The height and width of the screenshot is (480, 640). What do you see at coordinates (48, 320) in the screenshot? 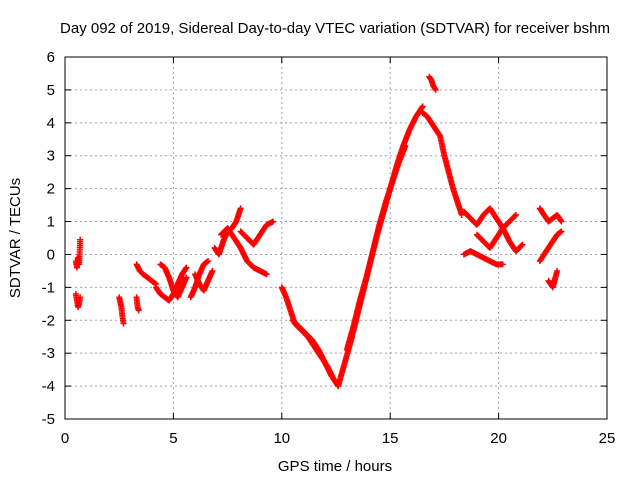
I see `y-tick-label: -2` at bounding box center [48, 320].